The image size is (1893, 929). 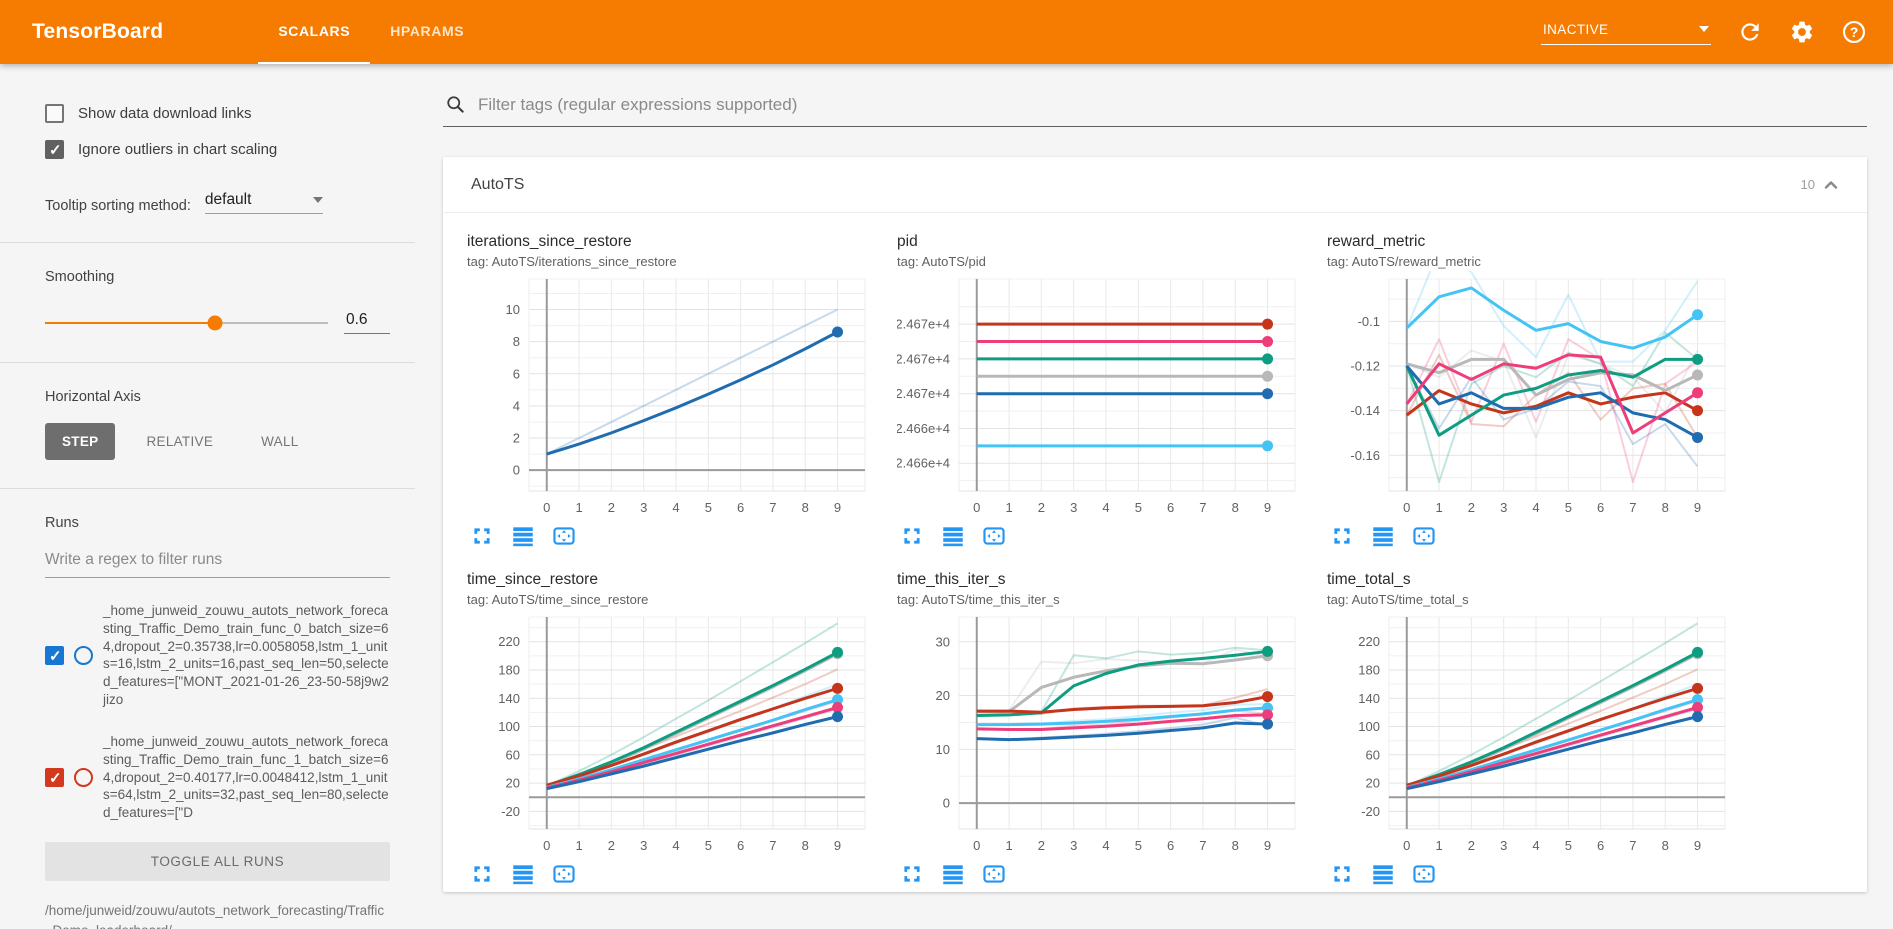 What do you see at coordinates (978, 599) in the screenshot?
I see `chart-tag: tag: AutoTS/time_this_iter_s` at bounding box center [978, 599].